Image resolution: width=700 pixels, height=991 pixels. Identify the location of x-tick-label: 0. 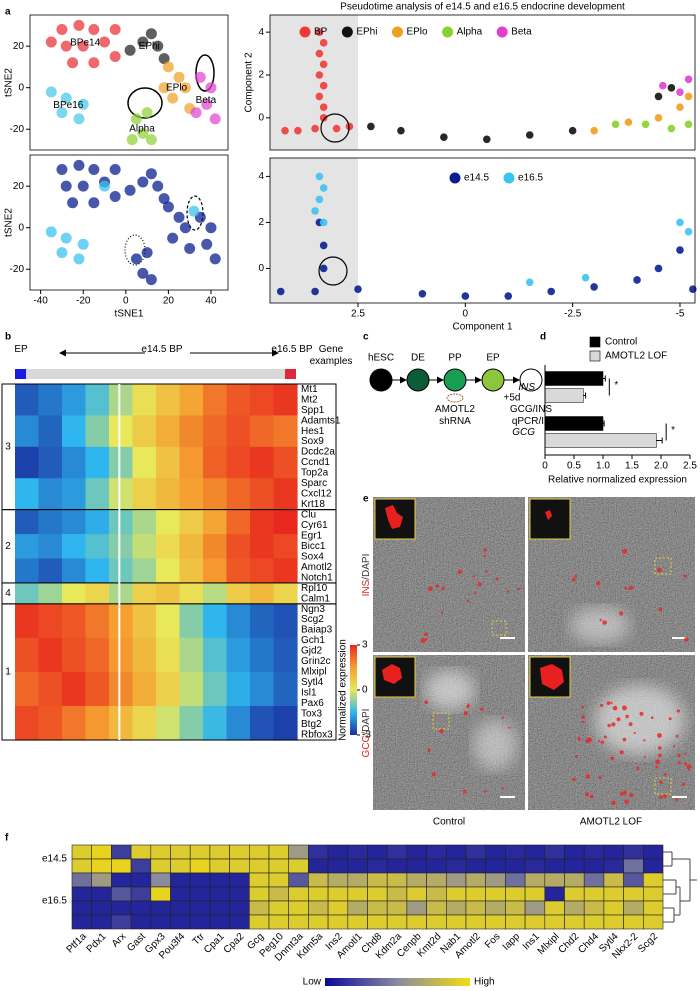
(126, 301).